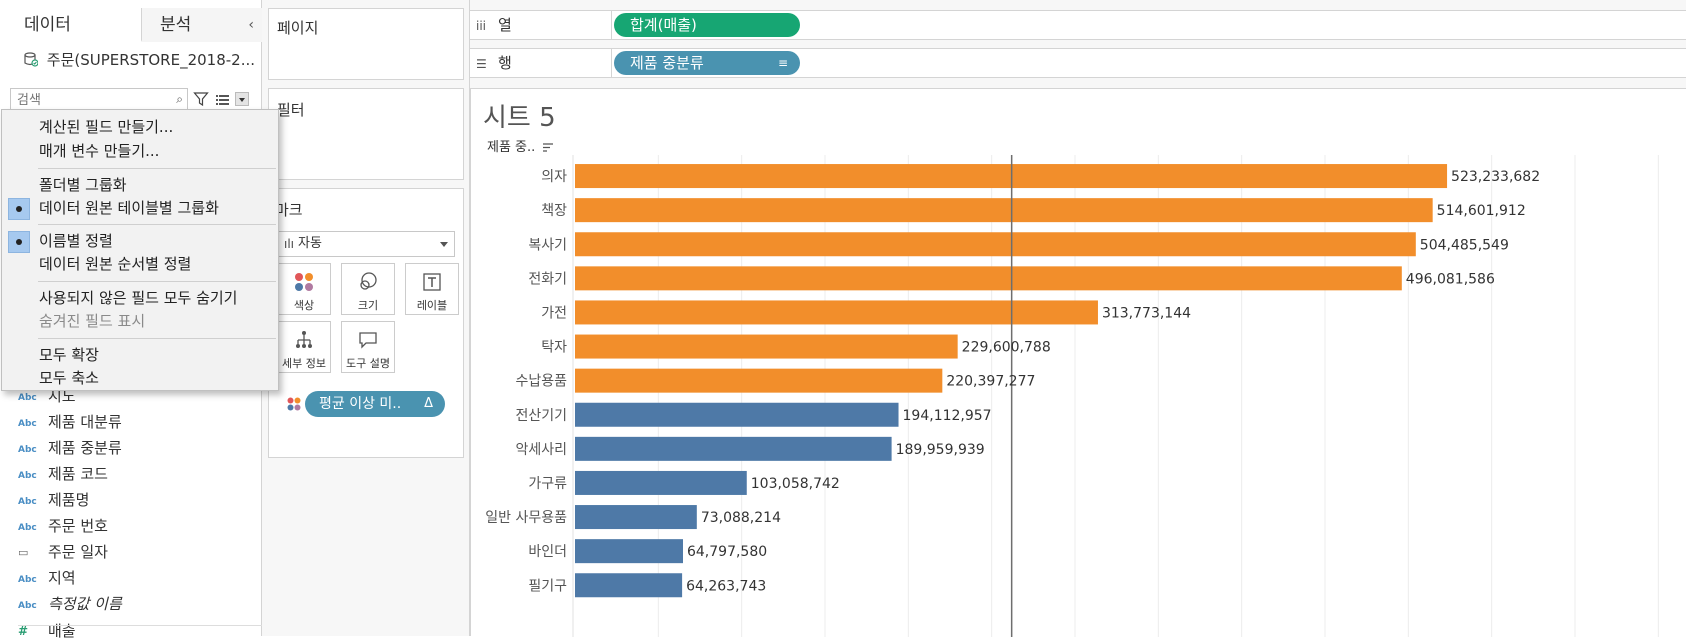 Image resolution: width=1686 pixels, height=644 pixels. Describe the element at coordinates (140, 241) in the screenshot. I see `menu-item-sort-by-name: 이름별 정렬` at that location.